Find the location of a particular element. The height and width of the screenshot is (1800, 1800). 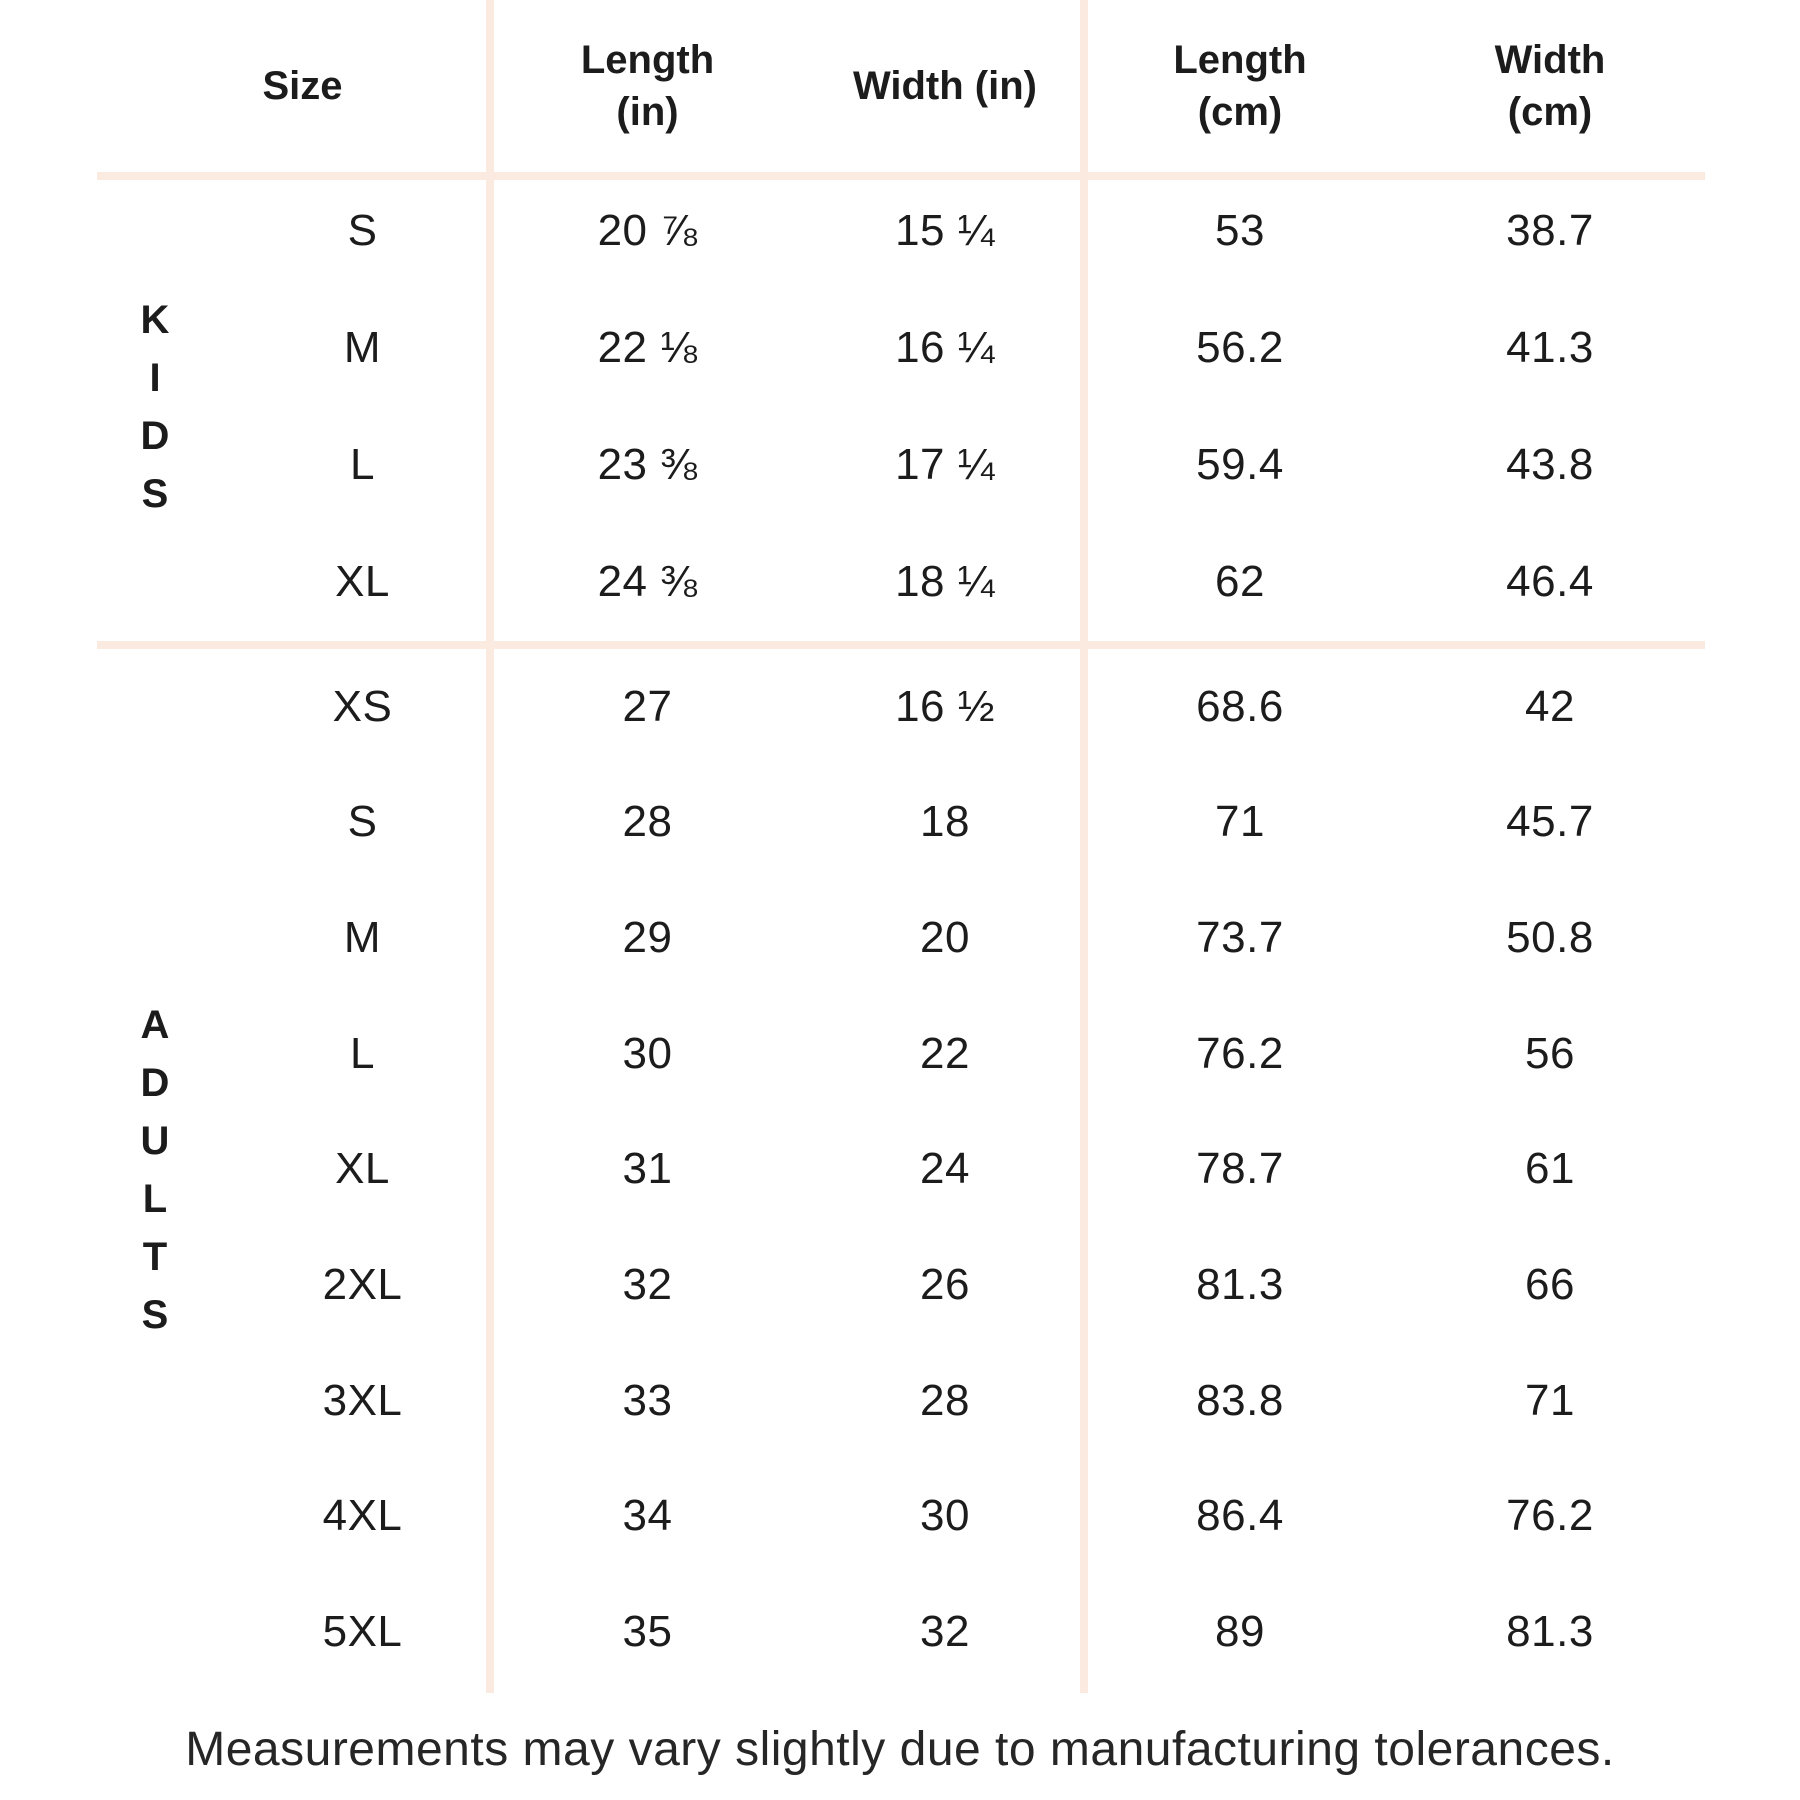

cell-length-in: 27 is located at coordinates (647, 706).